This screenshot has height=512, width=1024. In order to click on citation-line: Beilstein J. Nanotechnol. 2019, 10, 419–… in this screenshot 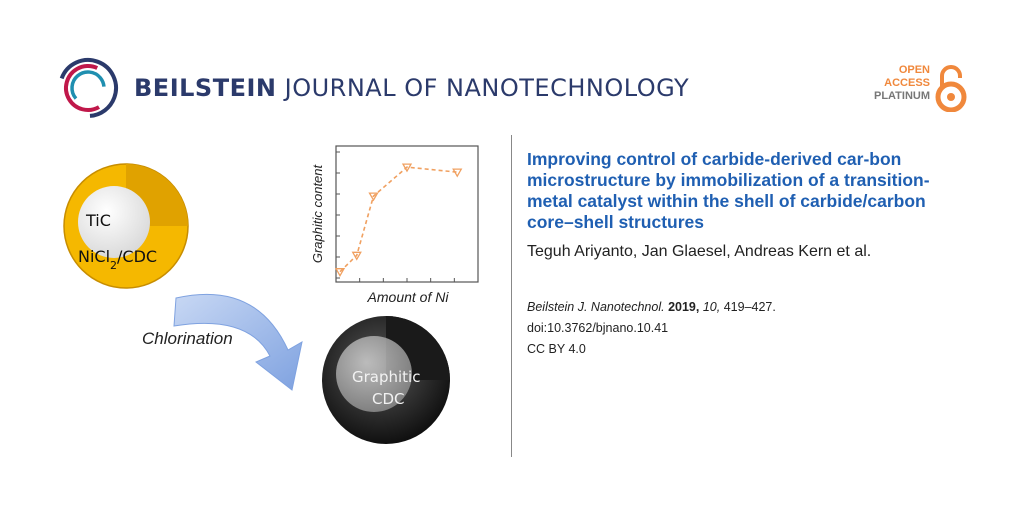, I will do `click(651, 307)`.